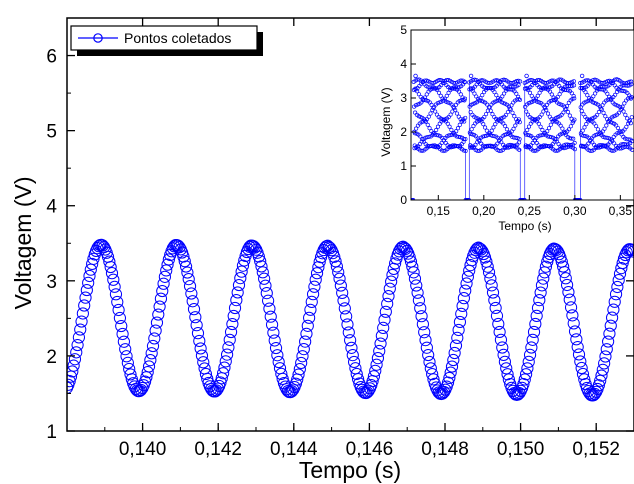 Image resolution: width=634 pixels, height=484 pixels. What do you see at coordinates (51, 132) in the screenshot?
I see `main-y-tick-label: 5` at bounding box center [51, 132].